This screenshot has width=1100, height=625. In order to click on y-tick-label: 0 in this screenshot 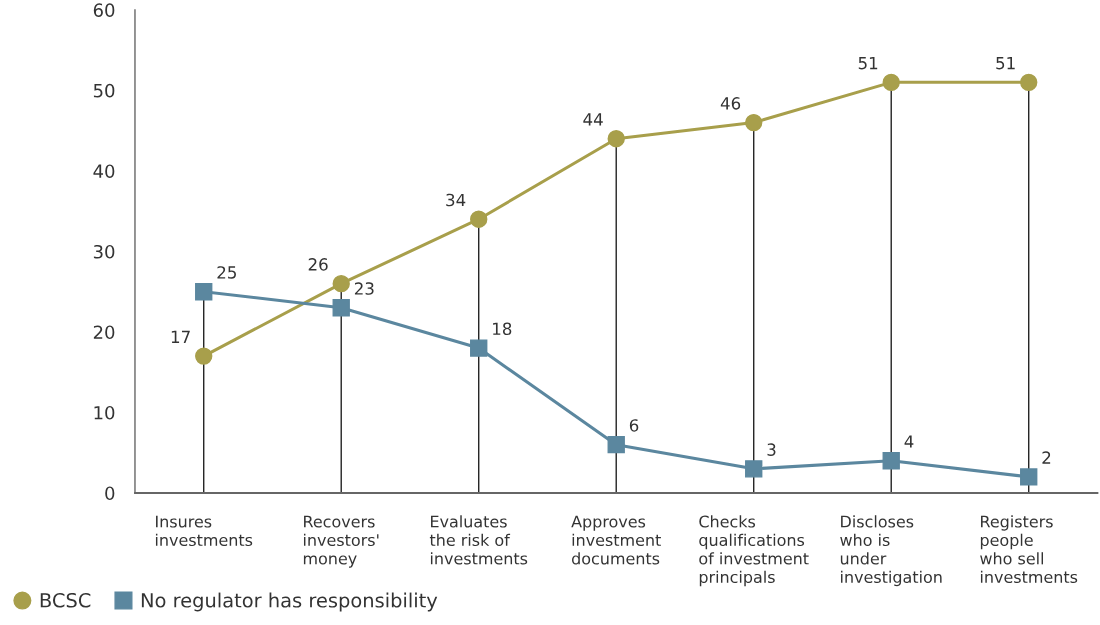, I will do `click(110, 493)`.